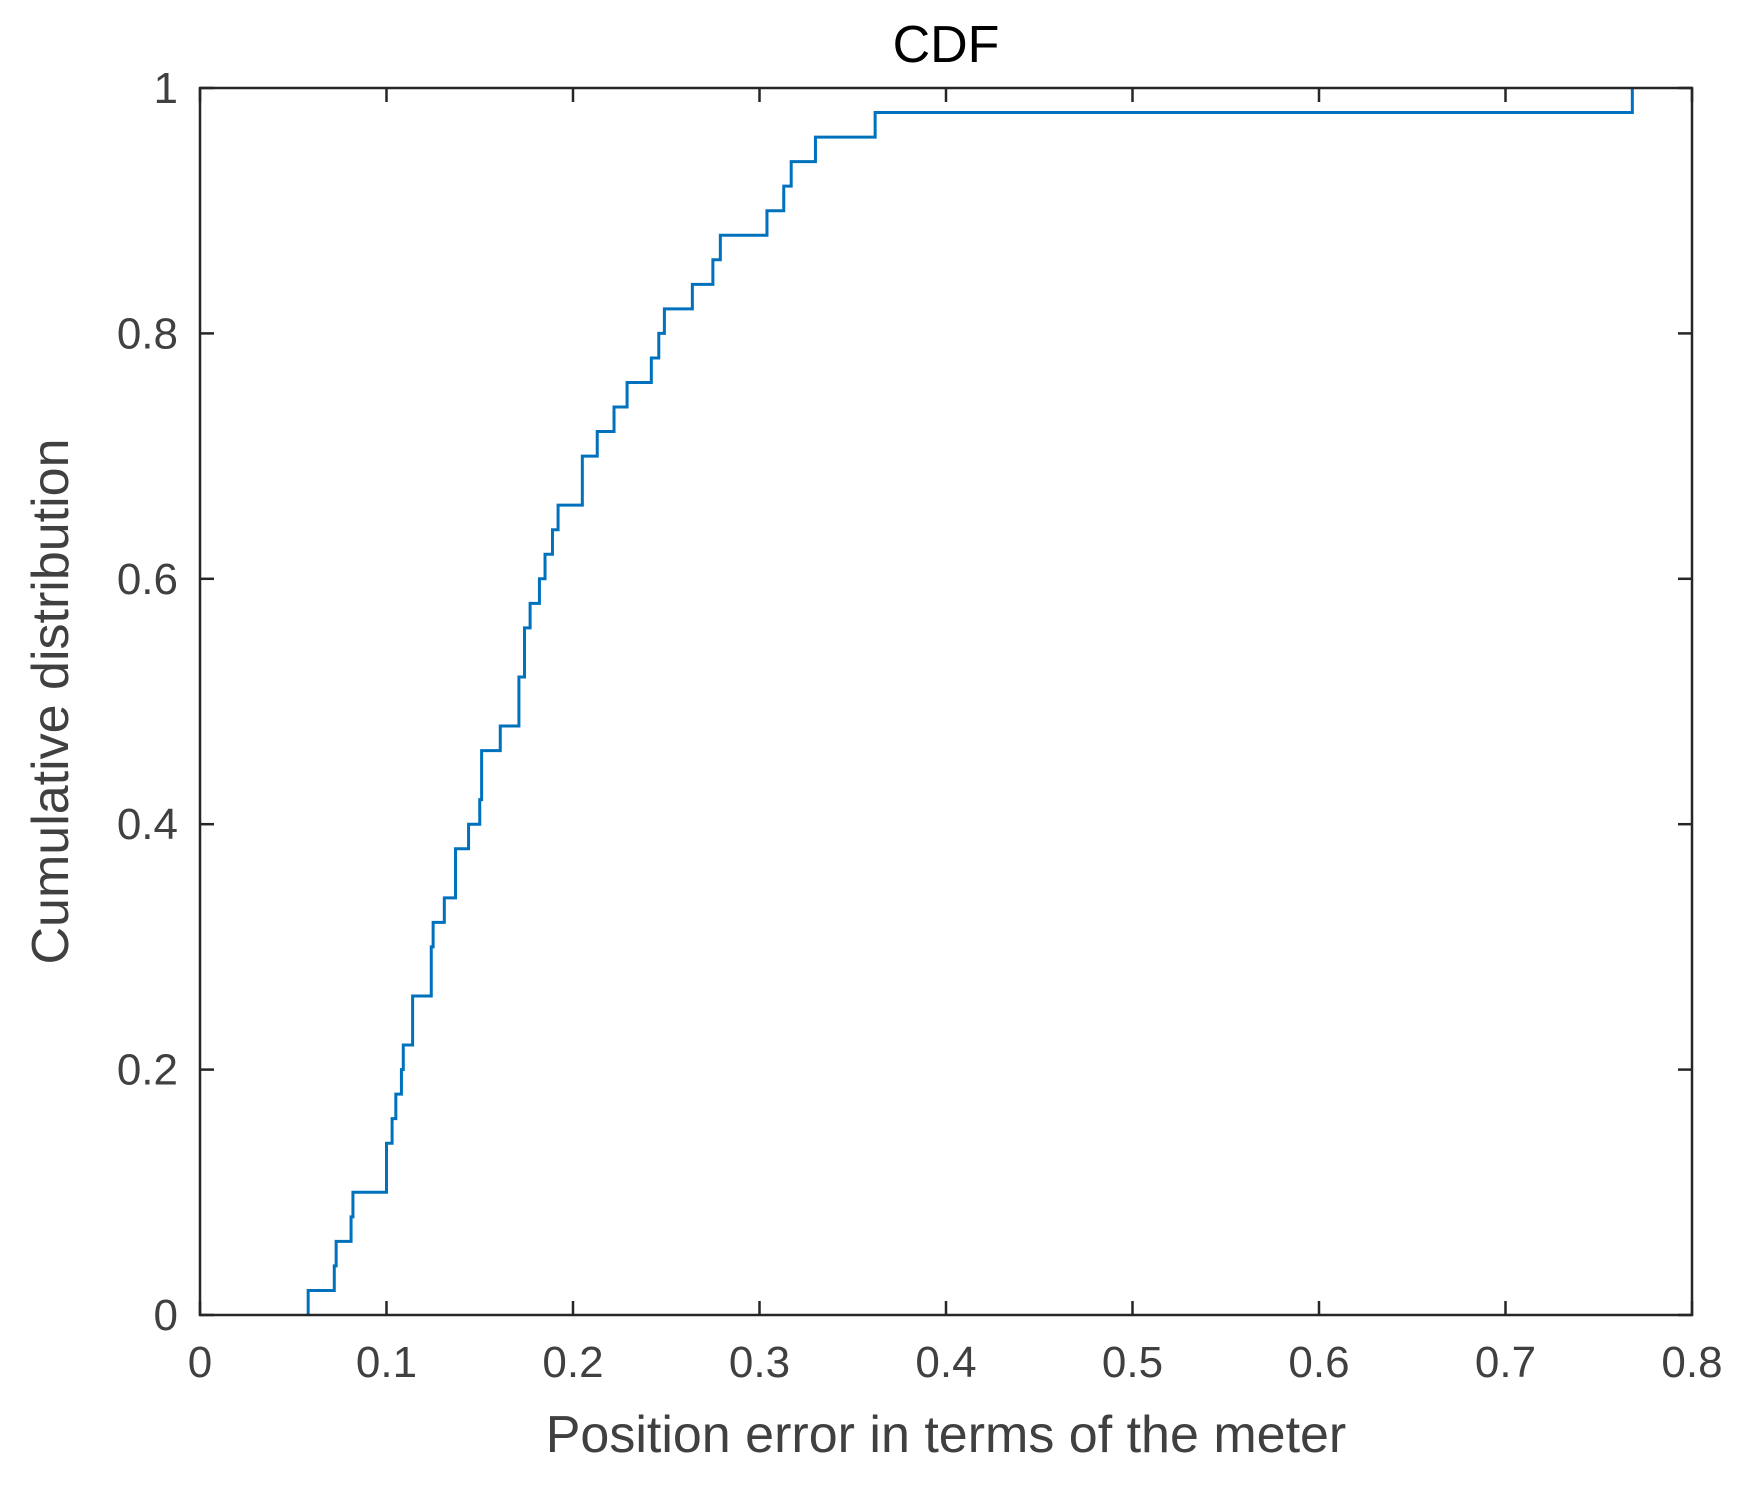  What do you see at coordinates (386, 1362) in the screenshot?
I see `x-tick-label: 0.1` at bounding box center [386, 1362].